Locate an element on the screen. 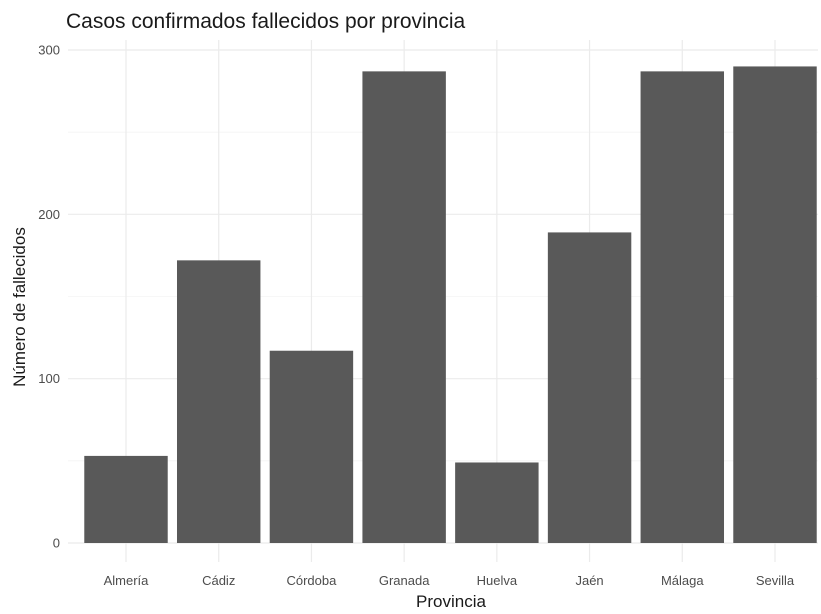 This screenshot has height=614, width=821. x-axis-title: Provincia is located at coordinates (451, 601).